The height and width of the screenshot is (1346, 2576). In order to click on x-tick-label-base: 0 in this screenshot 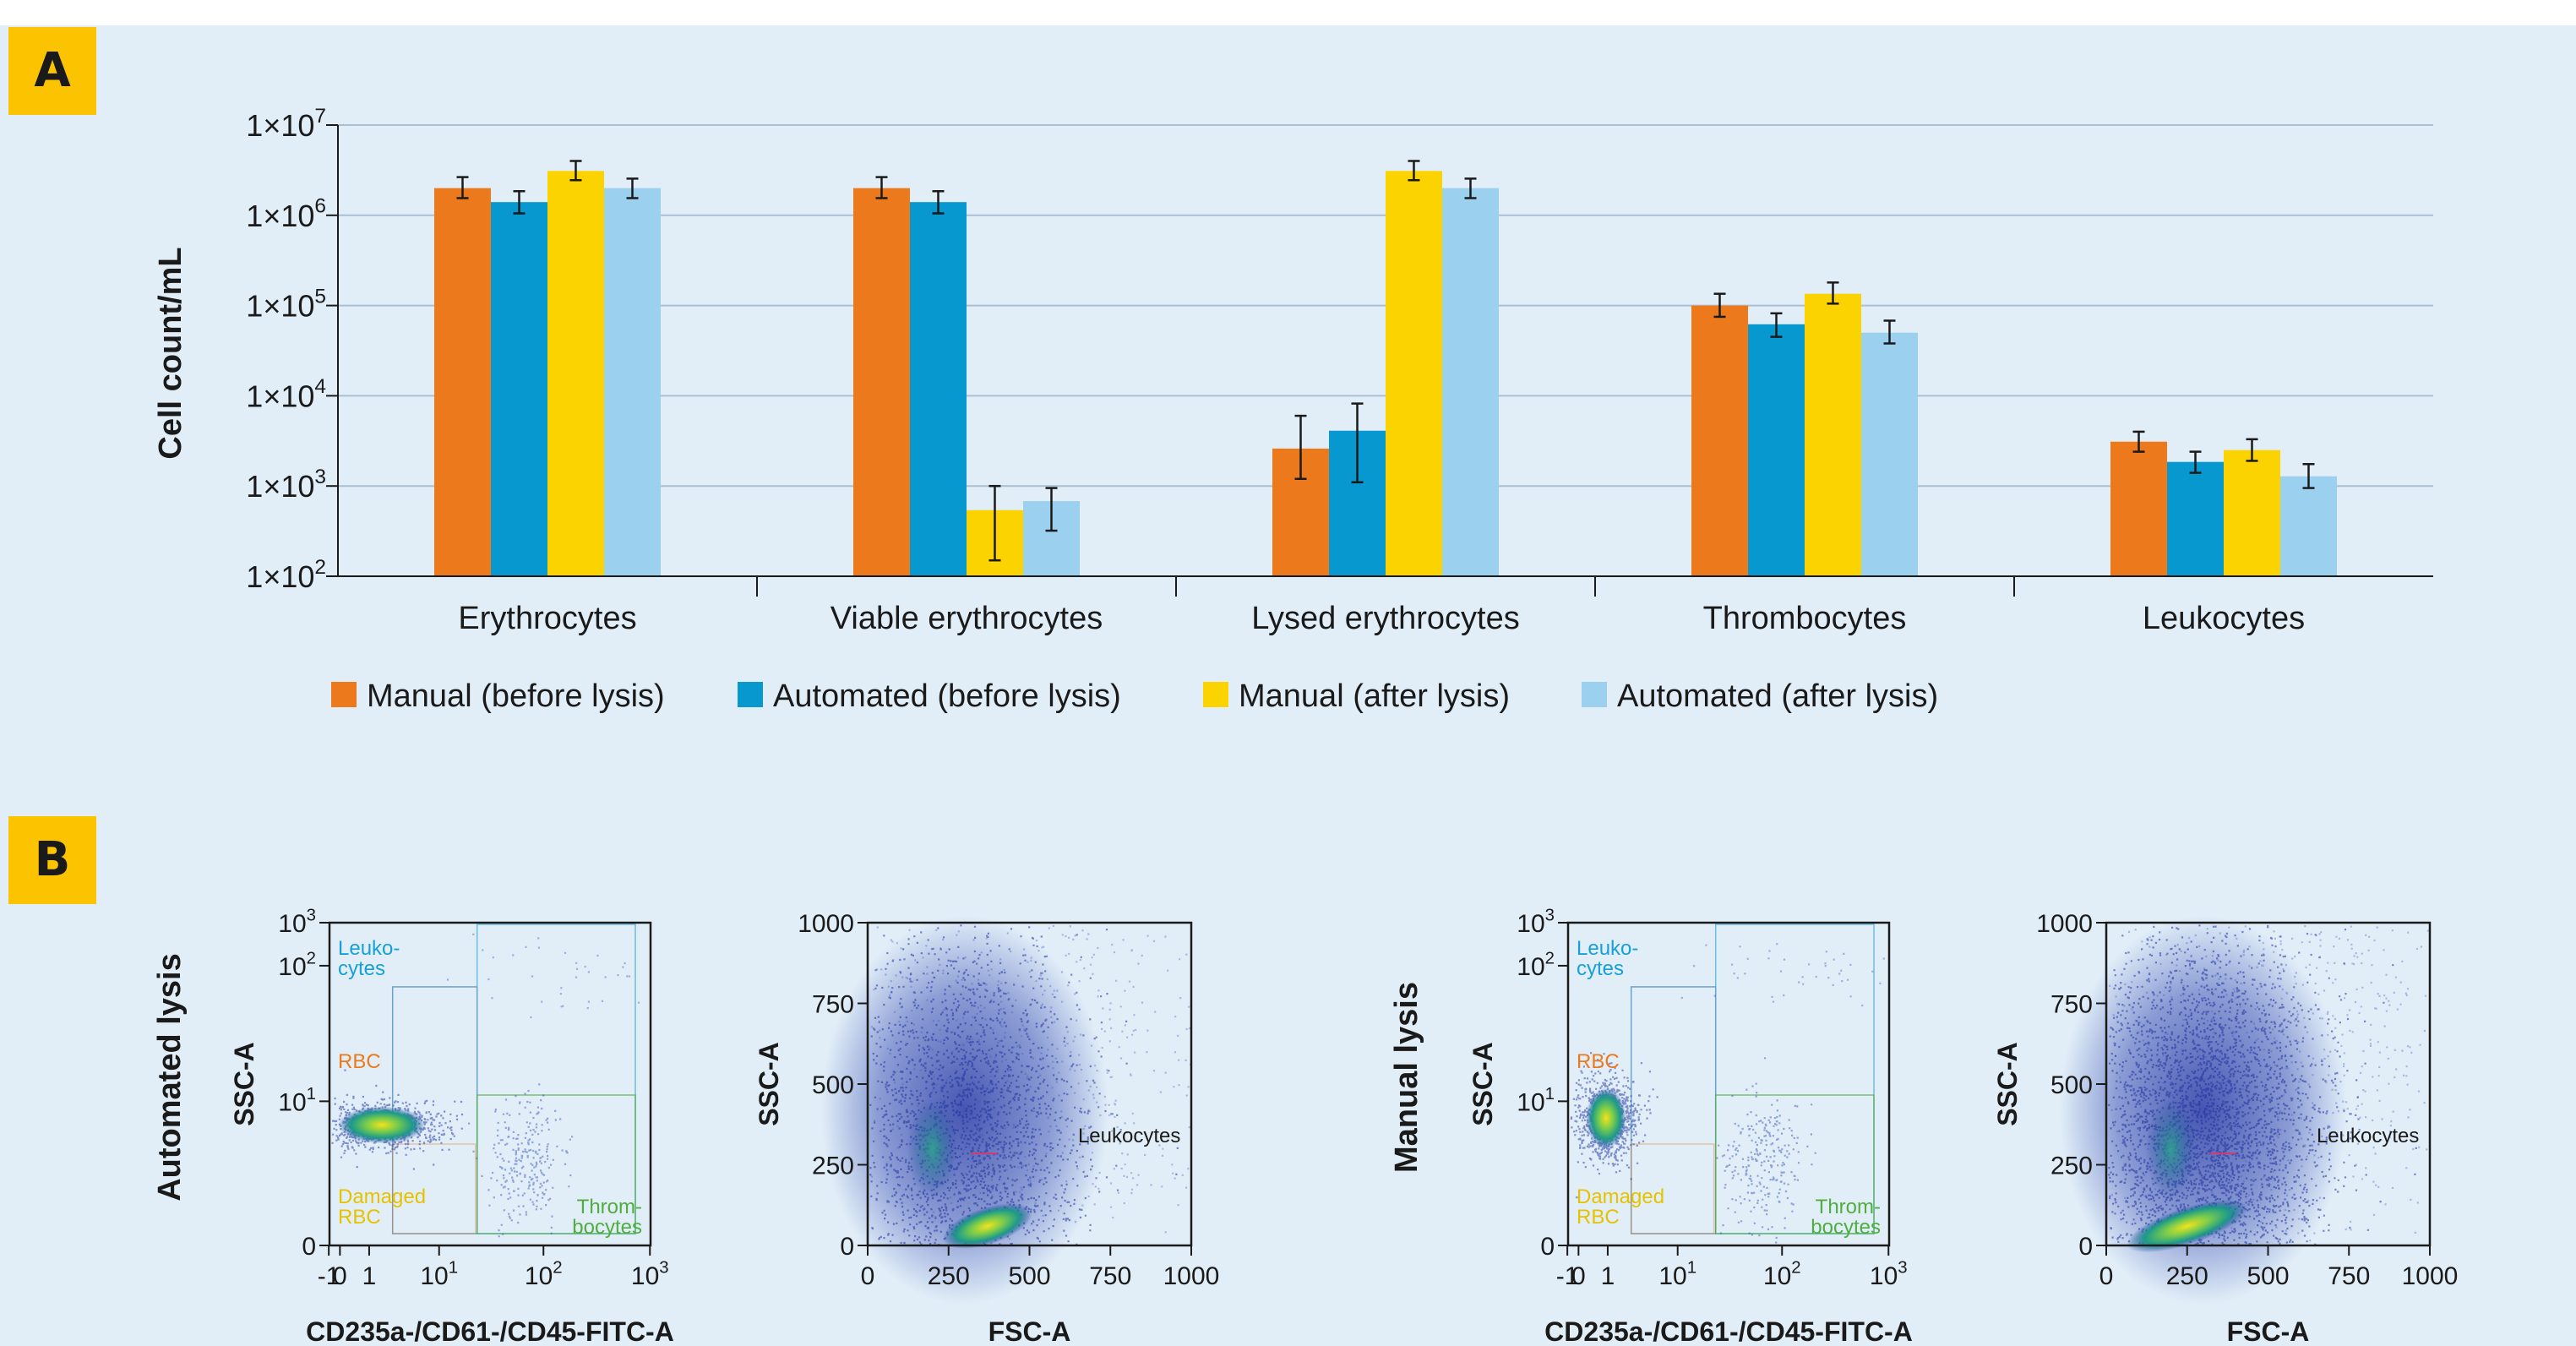, I will do `click(1578, 1276)`.